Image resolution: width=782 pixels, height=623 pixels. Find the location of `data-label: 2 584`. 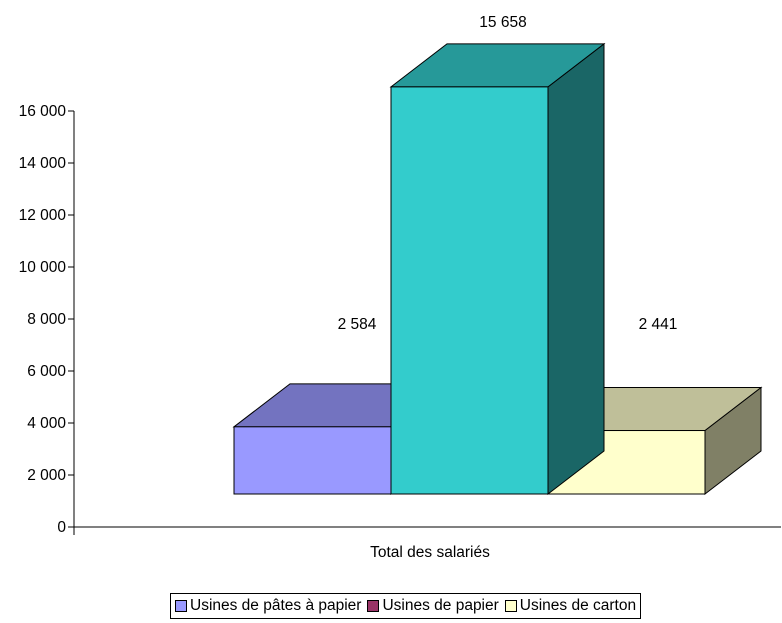

data-label: 2 584 is located at coordinates (357, 324).